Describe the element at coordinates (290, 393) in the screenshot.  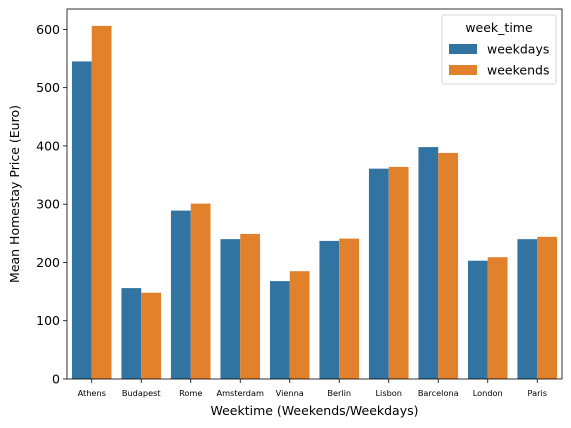
I see `x-tick-label: Vienna` at that location.